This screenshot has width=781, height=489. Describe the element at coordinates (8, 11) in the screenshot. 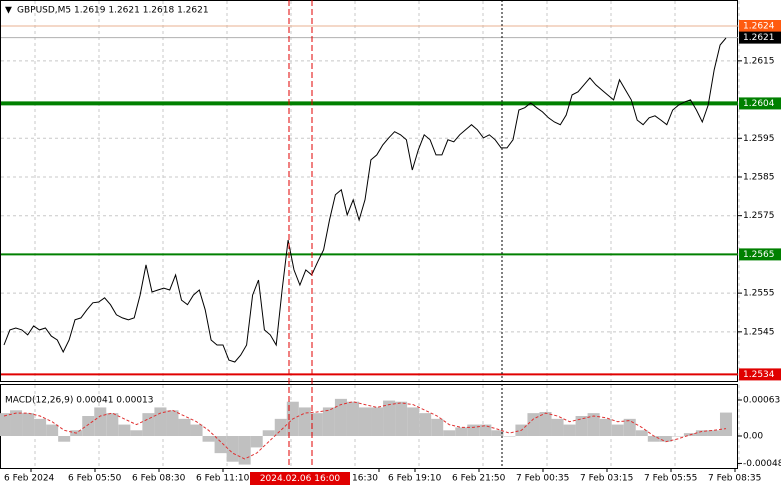

I see `triangle-icon: ▼` at that location.